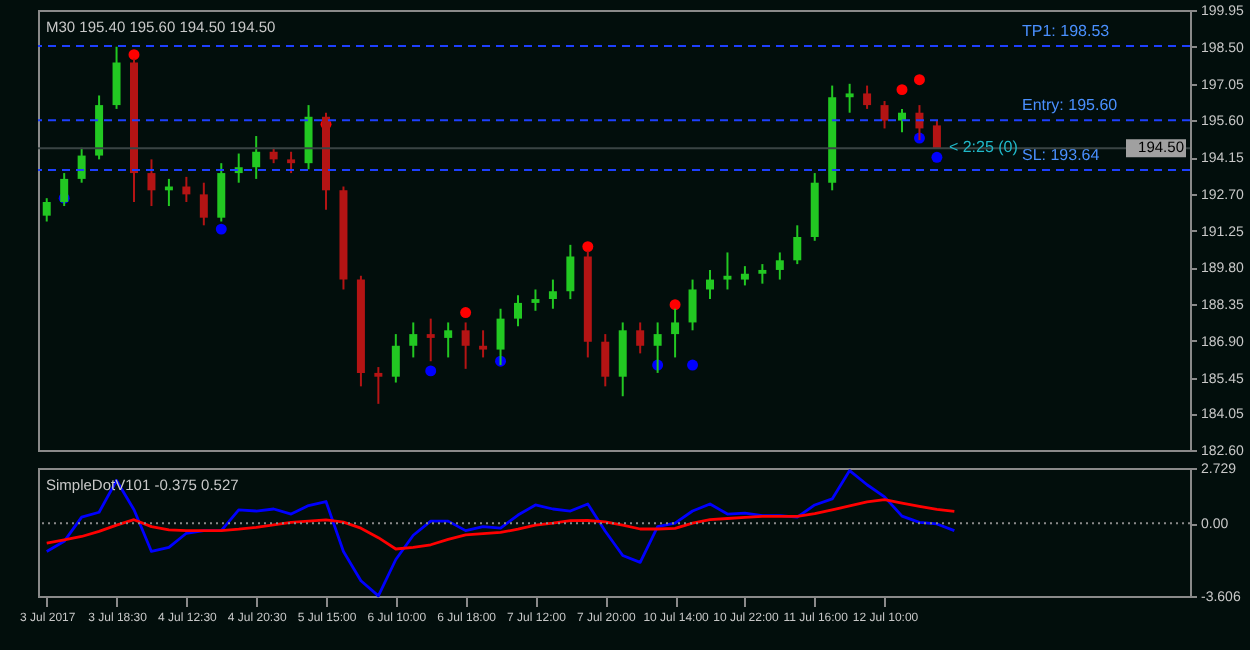 This screenshot has width=1250, height=650. Describe the element at coordinates (1061, 155) in the screenshot. I see `ref-line-label: SL: 193.64` at that location.